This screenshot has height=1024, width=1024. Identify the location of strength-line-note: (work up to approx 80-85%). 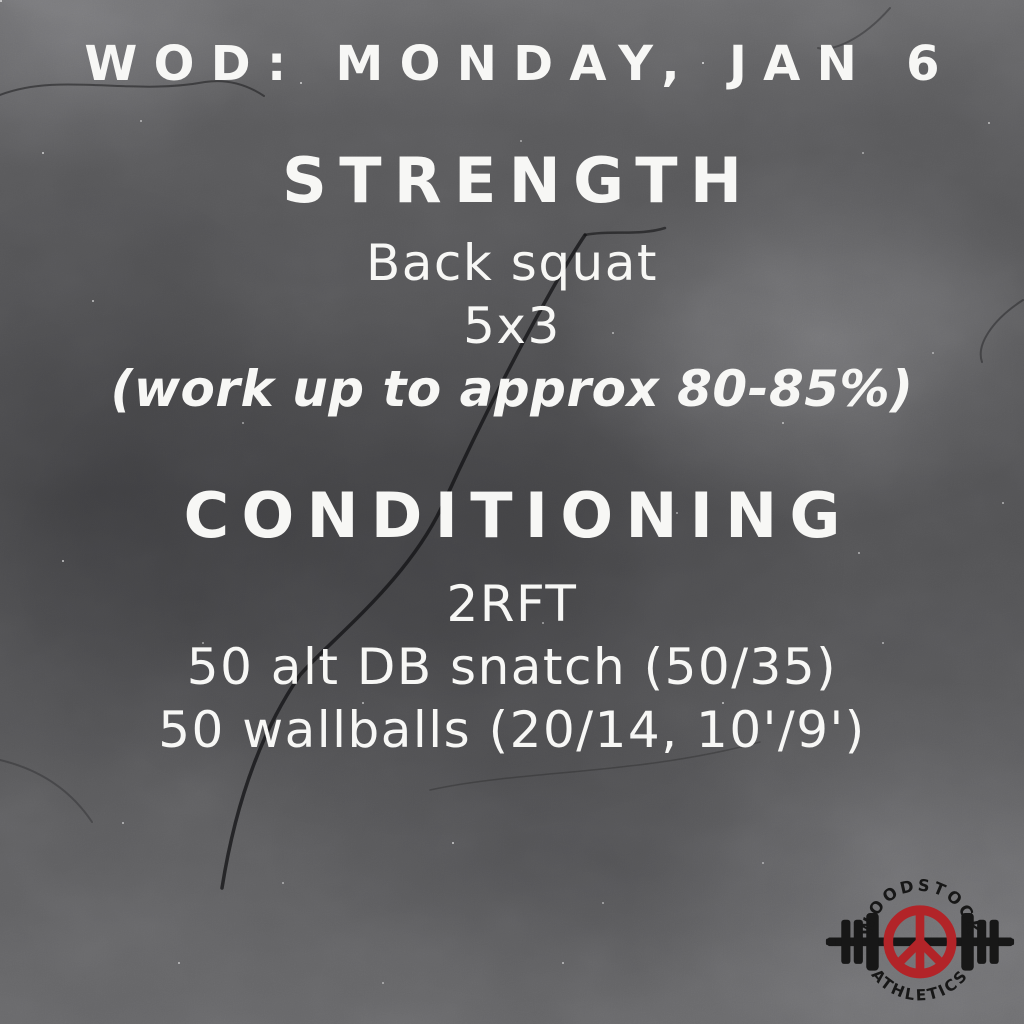
(512, 388).